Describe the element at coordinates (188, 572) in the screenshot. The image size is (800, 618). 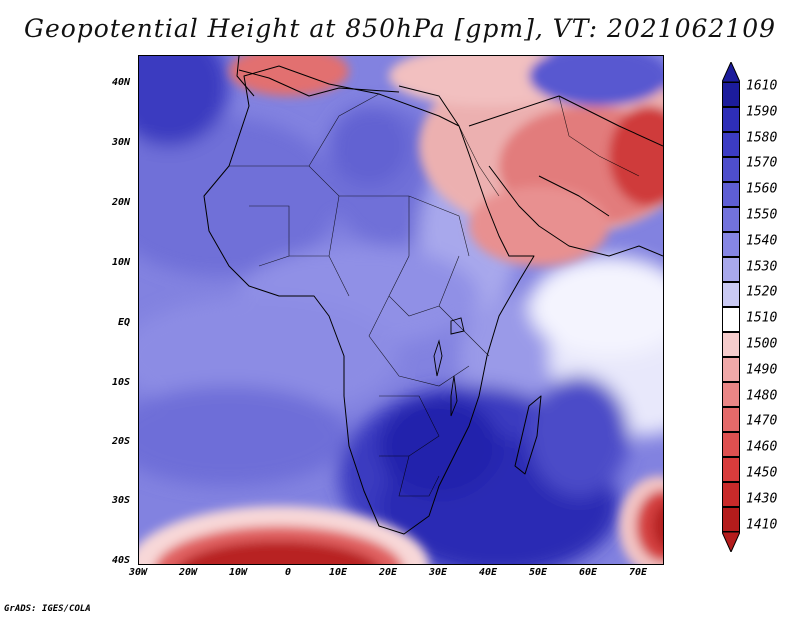
I see `lon-label: 20W` at that location.